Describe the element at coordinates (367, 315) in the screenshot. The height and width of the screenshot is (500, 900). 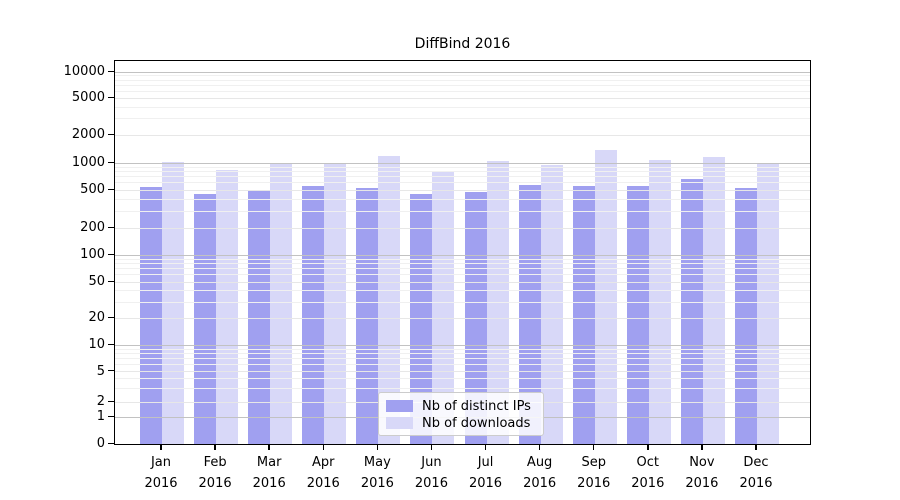
I see `bar-ips-may` at that location.